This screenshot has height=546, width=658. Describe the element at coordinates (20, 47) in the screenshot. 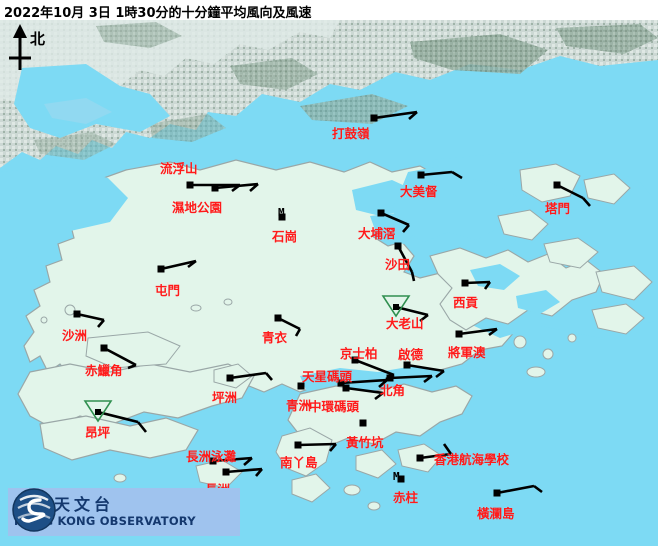

I see `north-arrow-icon` at that location.